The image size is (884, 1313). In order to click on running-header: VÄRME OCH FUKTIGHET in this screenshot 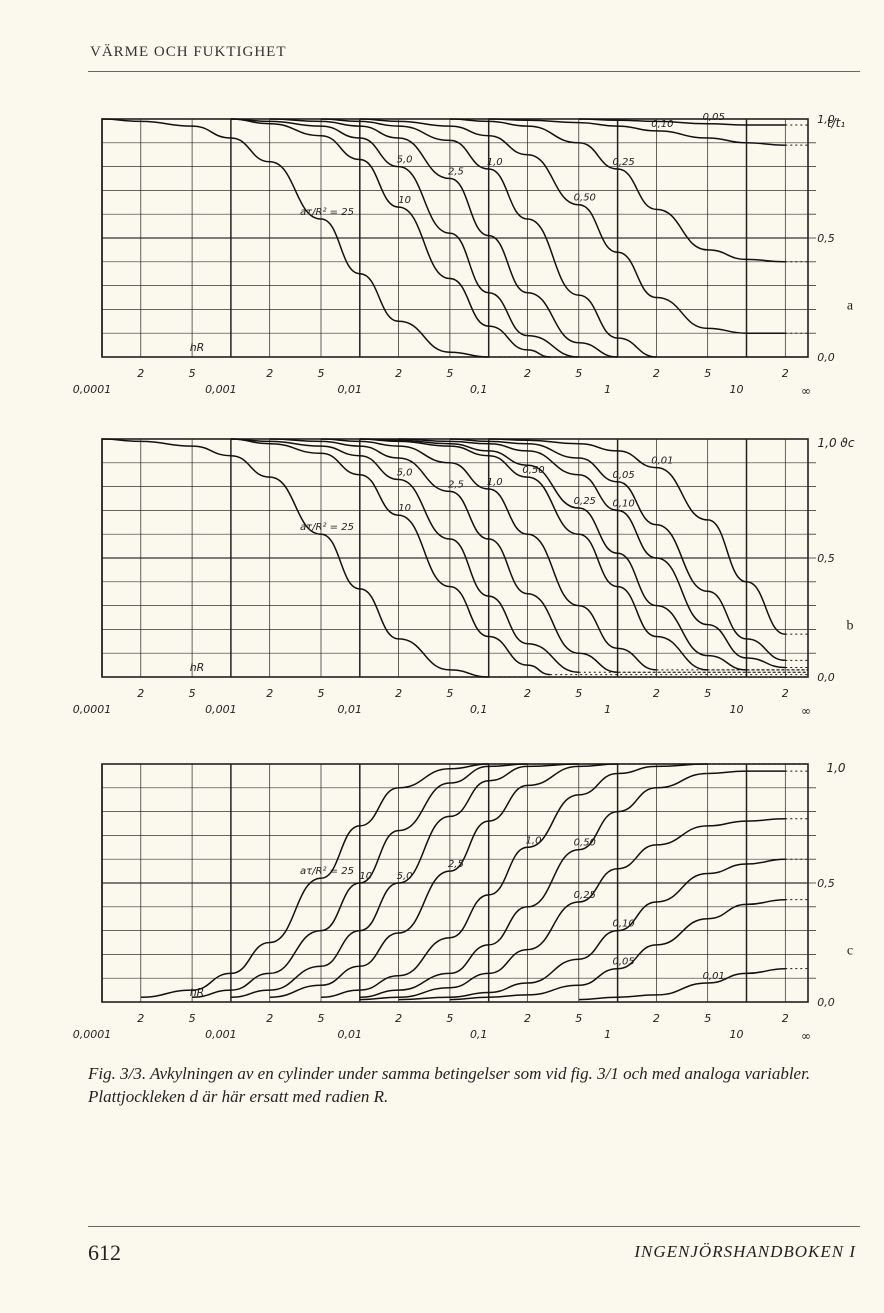, I will do `click(188, 52)`.